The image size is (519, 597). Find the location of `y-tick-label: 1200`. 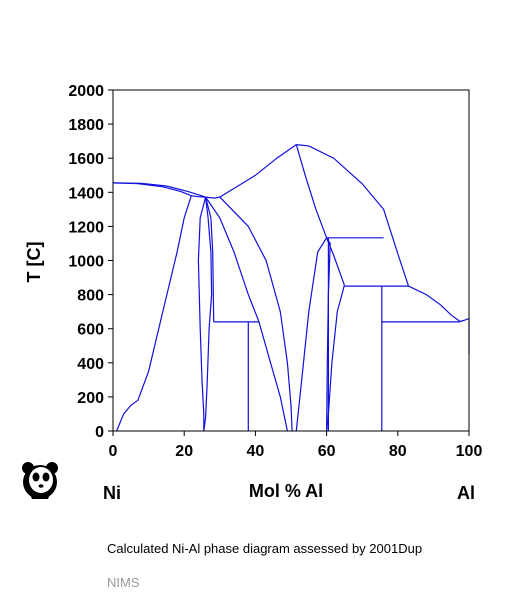

y-tick-label: 1200 is located at coordinates (86, 227).